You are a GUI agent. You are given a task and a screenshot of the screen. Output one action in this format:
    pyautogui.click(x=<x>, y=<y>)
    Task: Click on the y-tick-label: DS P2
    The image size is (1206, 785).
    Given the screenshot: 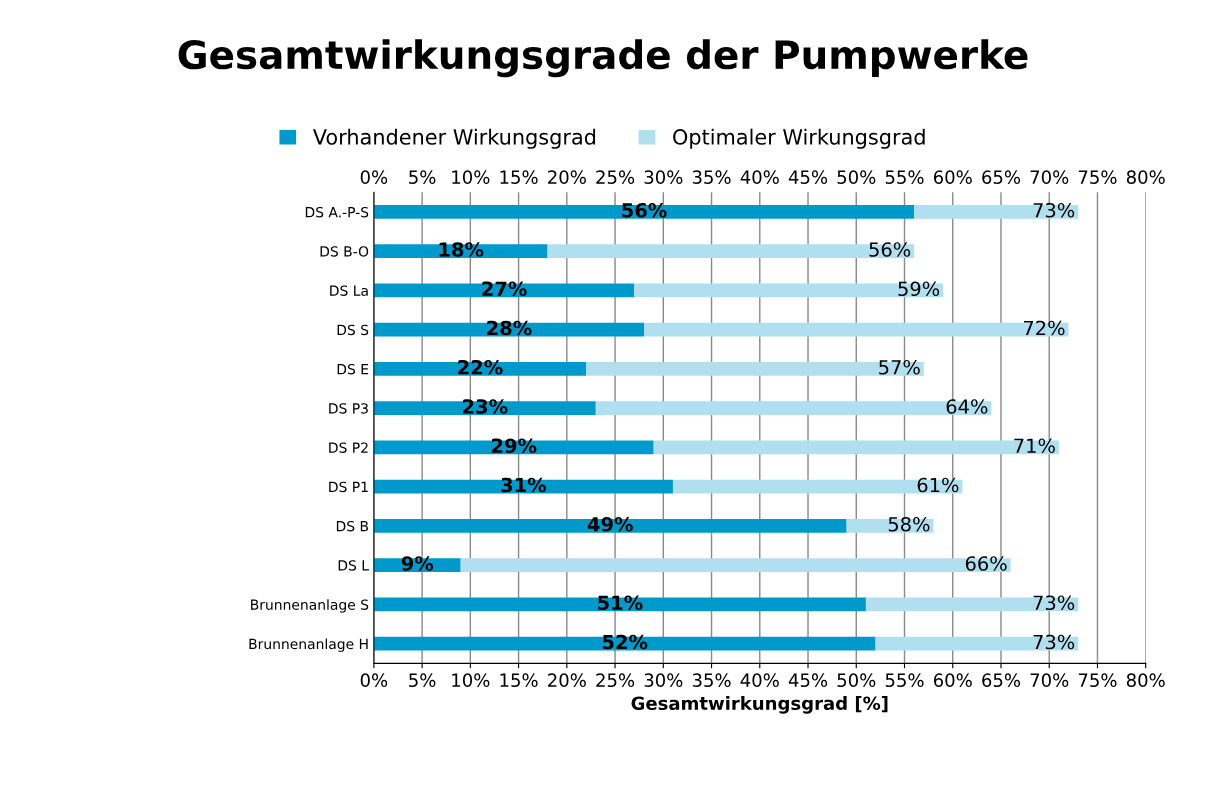 What is the action you would take?
    pyautogui.click(x=348, y=447)
    